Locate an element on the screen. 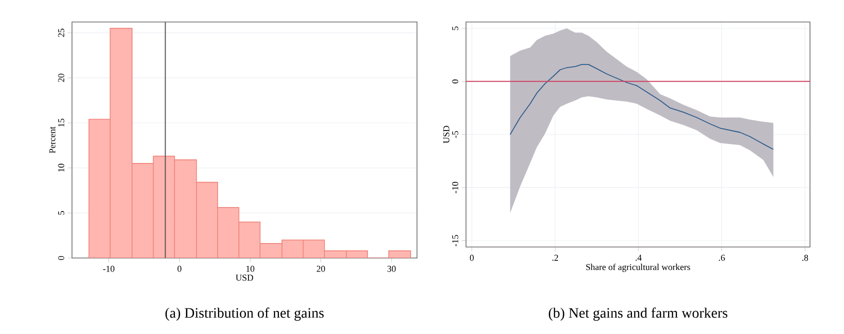 This screenshot has width=844, height=334. y-tick-label: -15 is located at coordinates (455, 240).